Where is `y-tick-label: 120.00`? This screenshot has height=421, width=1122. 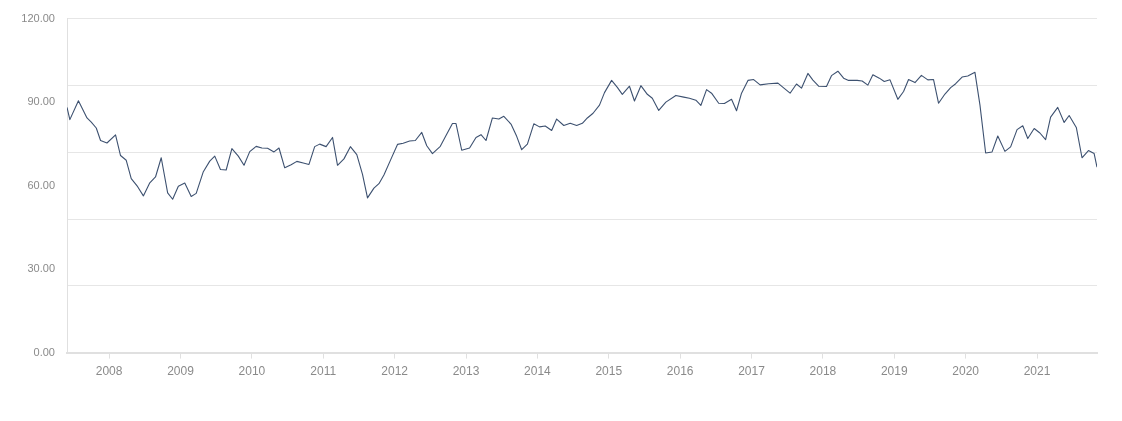
y-tick-label: 120.00 is located at coordinates (38, 17).